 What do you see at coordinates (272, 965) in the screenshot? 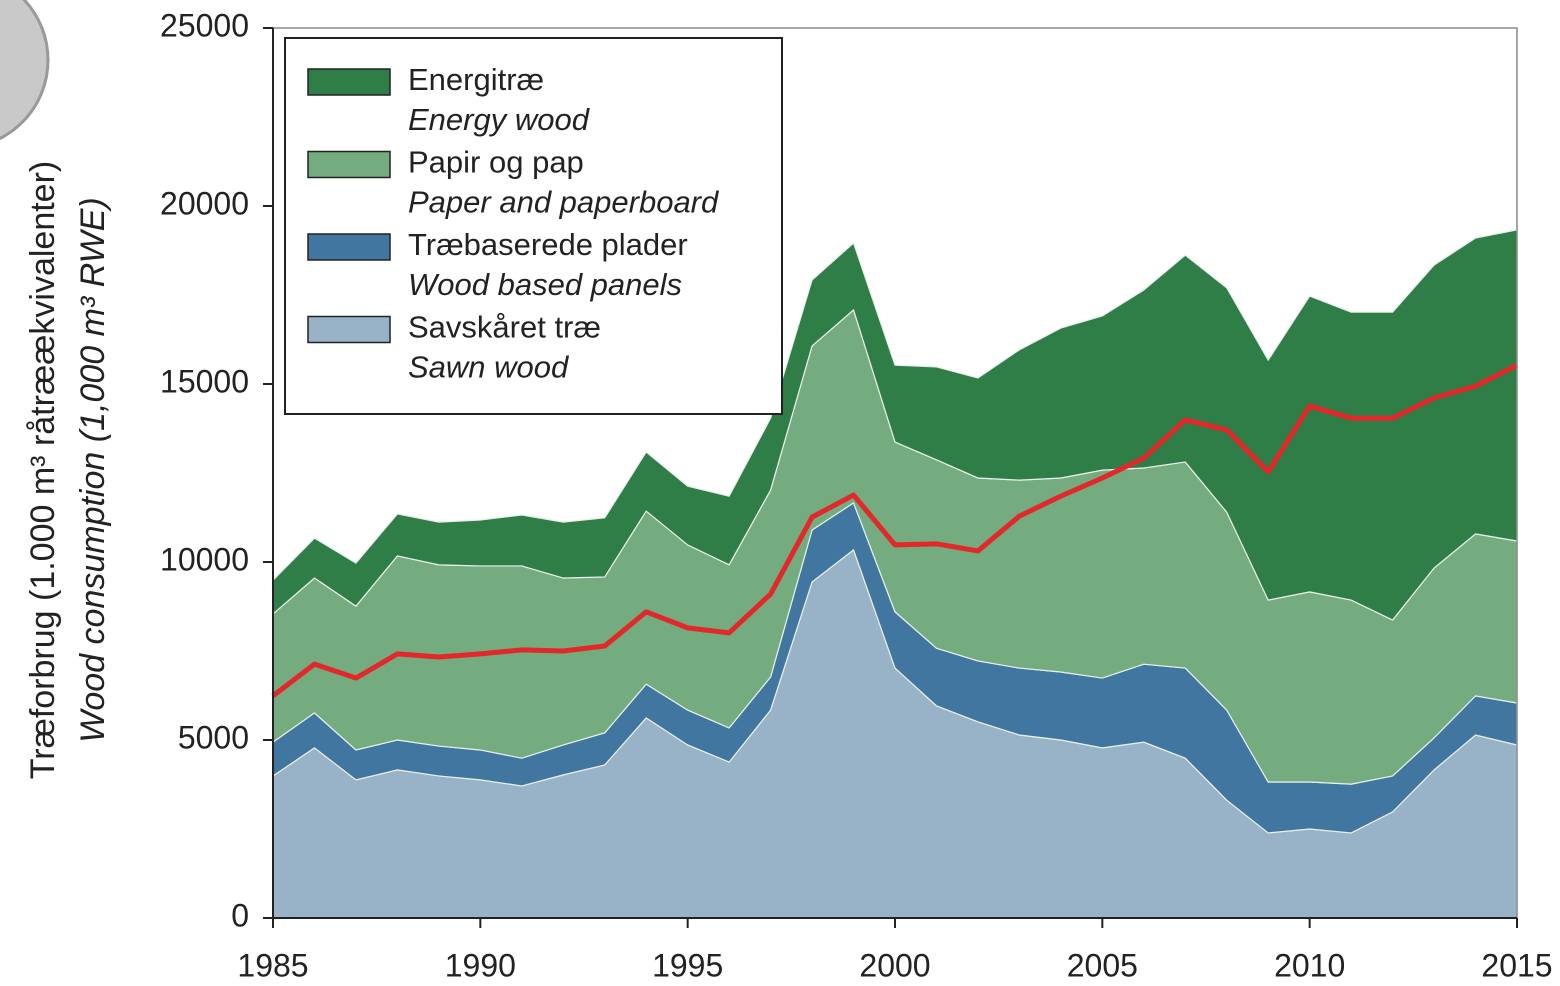
I see `x-tick-label: 1985` at bounding box center [272, 965].